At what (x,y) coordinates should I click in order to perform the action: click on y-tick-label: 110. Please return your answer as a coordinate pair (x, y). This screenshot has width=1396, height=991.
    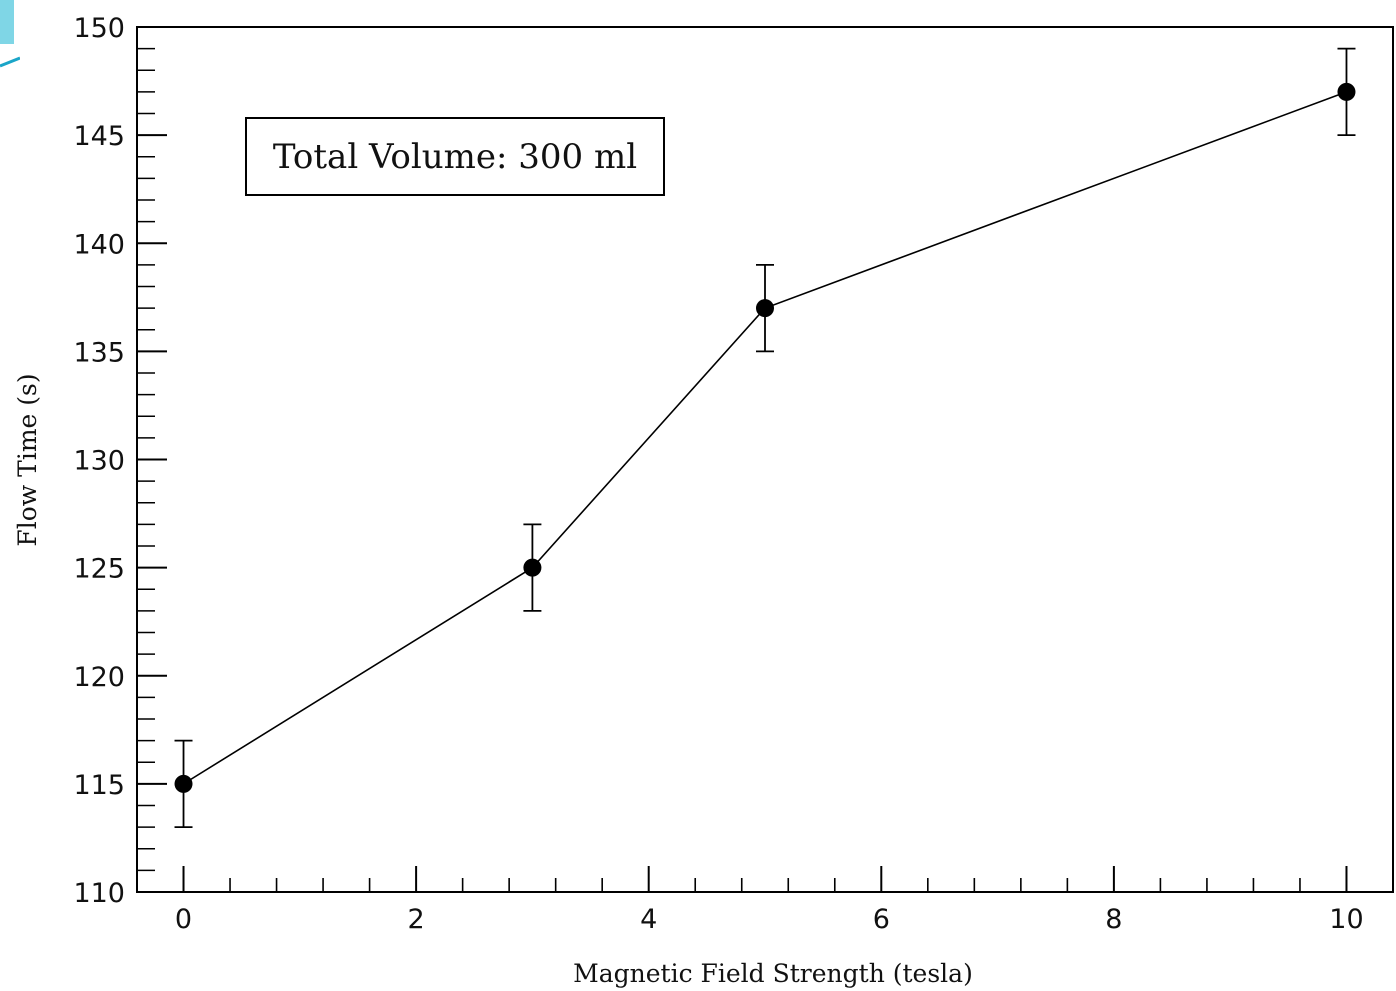
    Looking at the image, I should click on (99, 893).